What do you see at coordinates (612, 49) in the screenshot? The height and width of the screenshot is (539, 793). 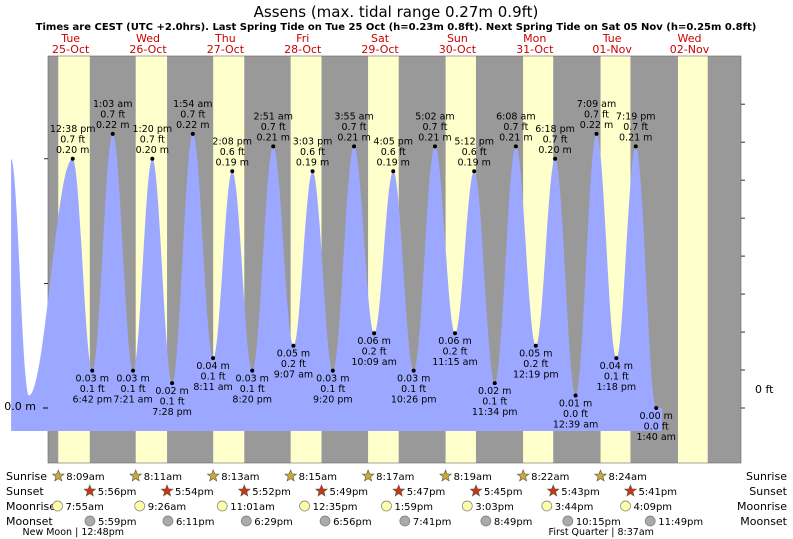 I see `date-label: 01-Nov` at bounding box center [612, 49].